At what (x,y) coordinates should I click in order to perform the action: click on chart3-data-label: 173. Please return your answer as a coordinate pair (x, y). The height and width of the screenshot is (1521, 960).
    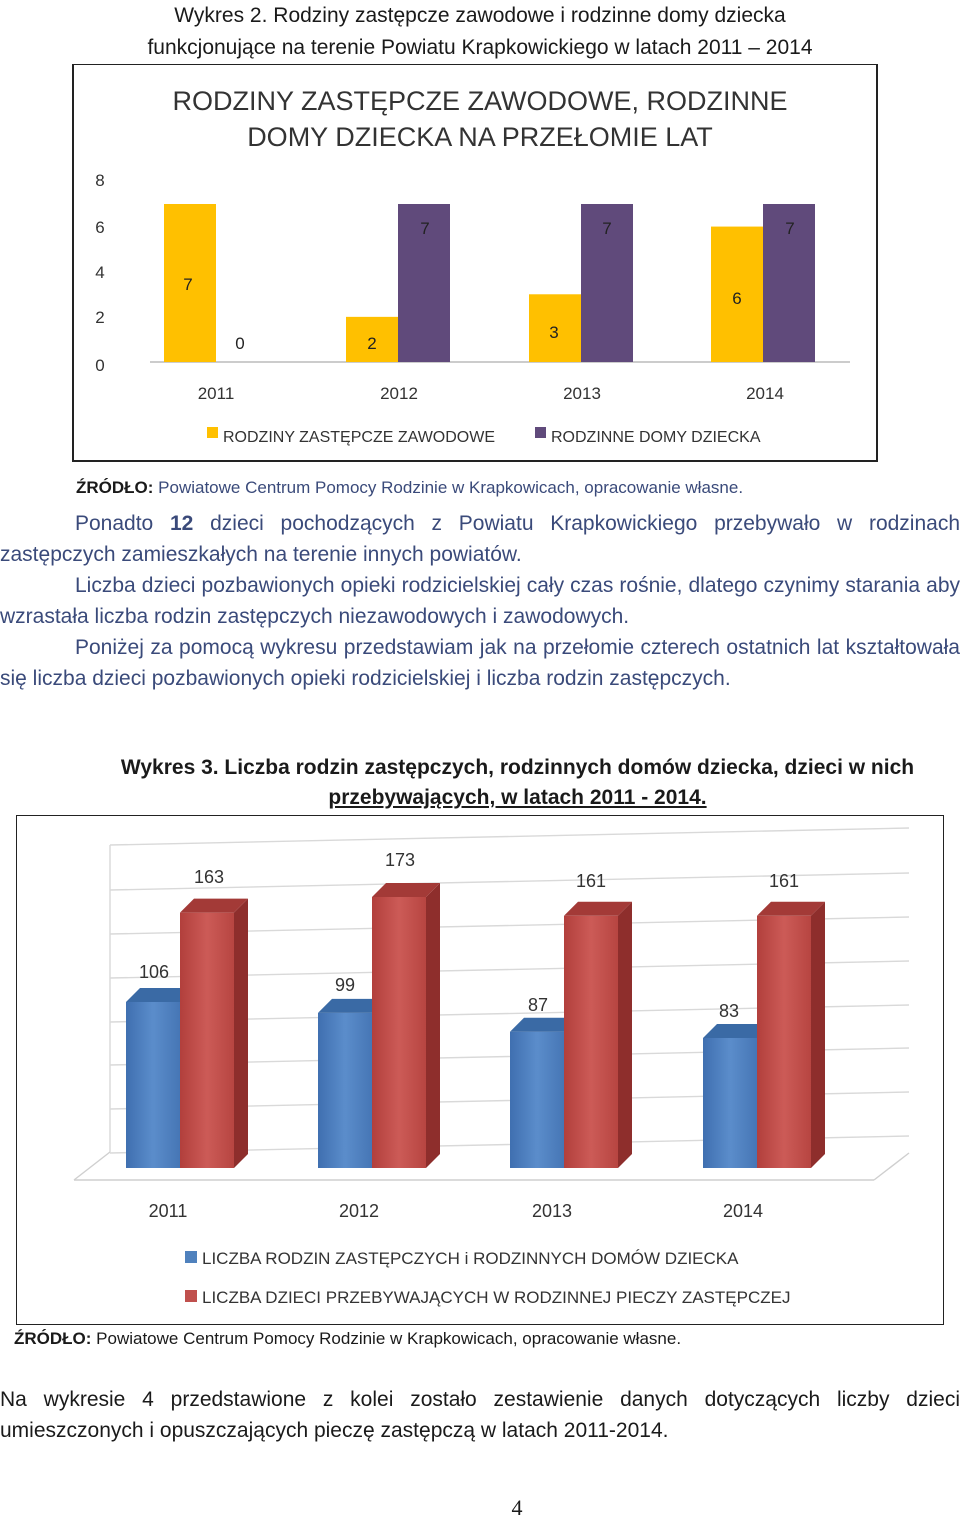
    Looking at the image, I should click on (400, 860).